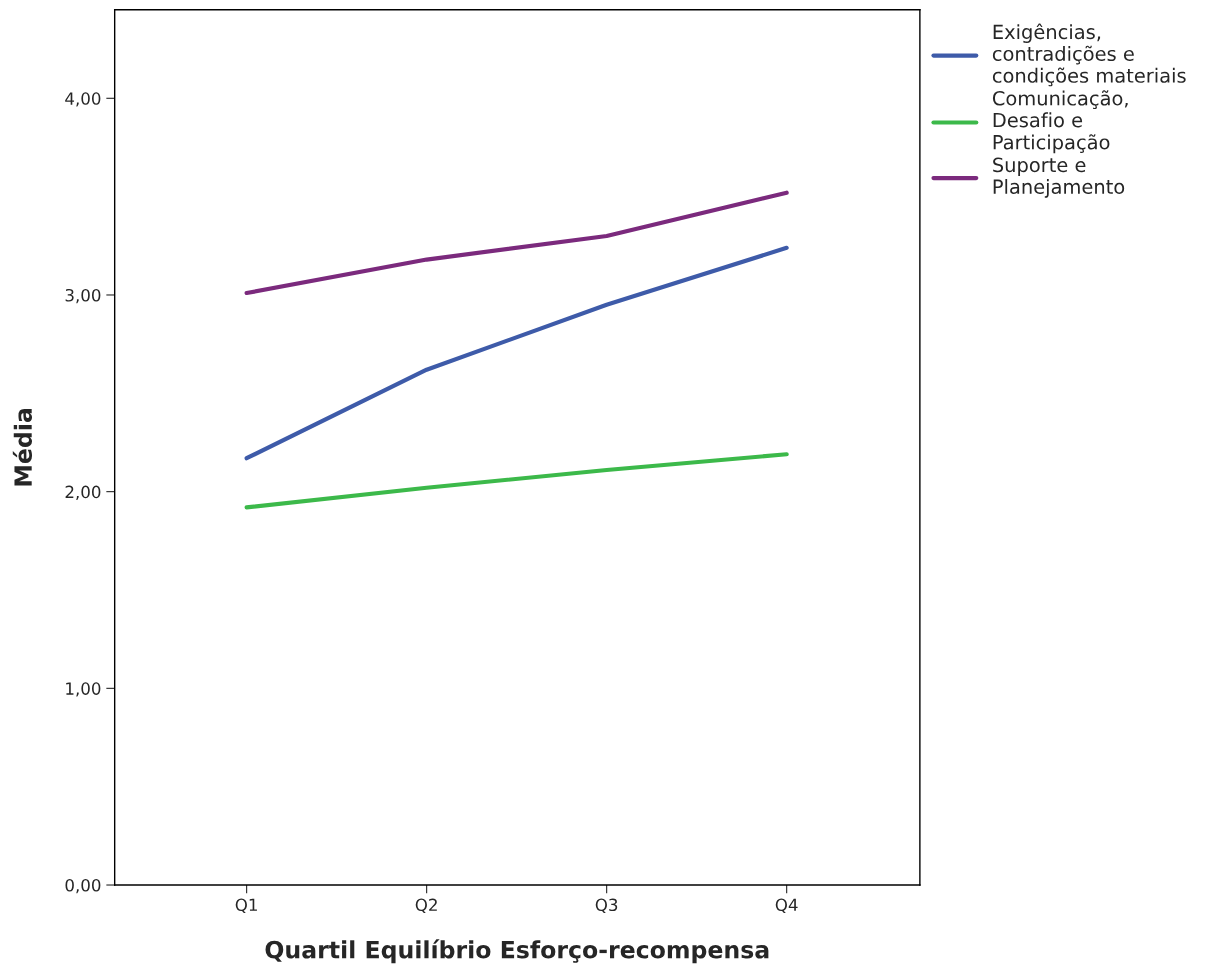 The width and height of the screenshot is (1220, 979). I want to click on legend-label: Comunicação, Desafio e Participação, so click(1060, 122).